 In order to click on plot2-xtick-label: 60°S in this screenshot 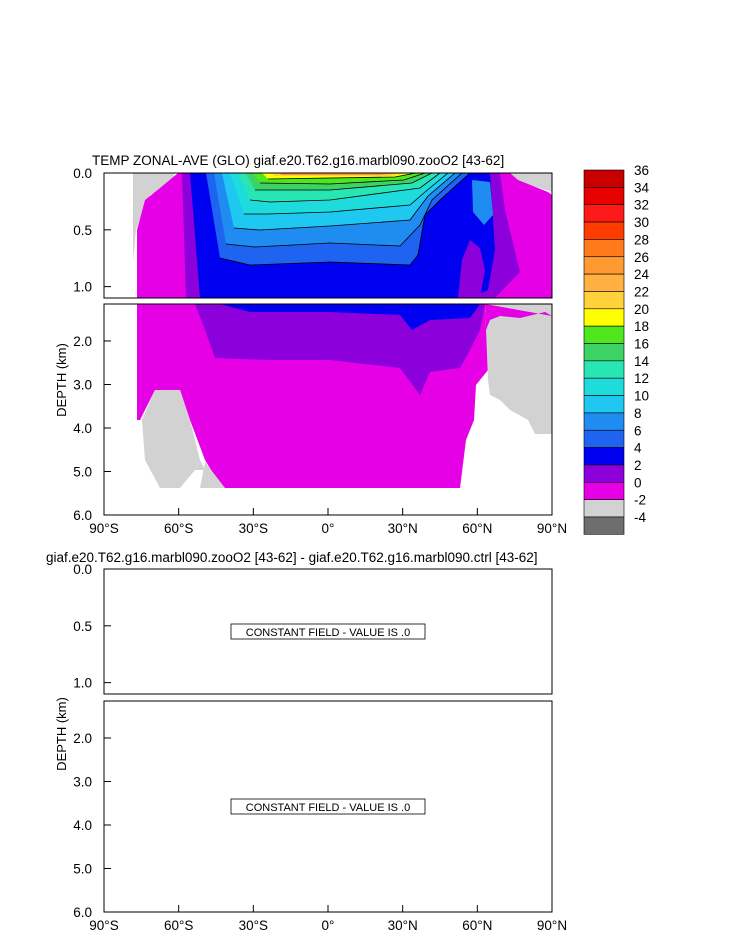, I will do `click(178, 925)`.